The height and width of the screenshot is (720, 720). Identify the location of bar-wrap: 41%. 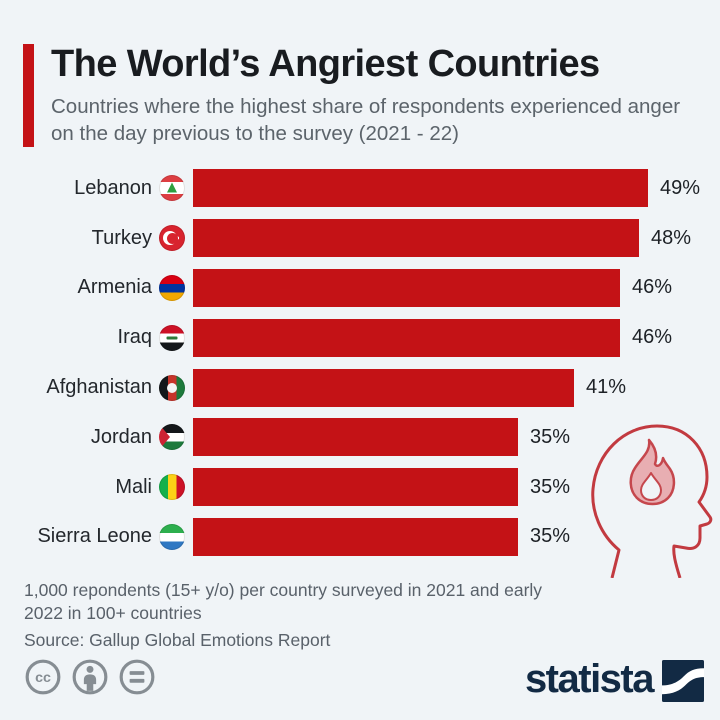
(410, 387).